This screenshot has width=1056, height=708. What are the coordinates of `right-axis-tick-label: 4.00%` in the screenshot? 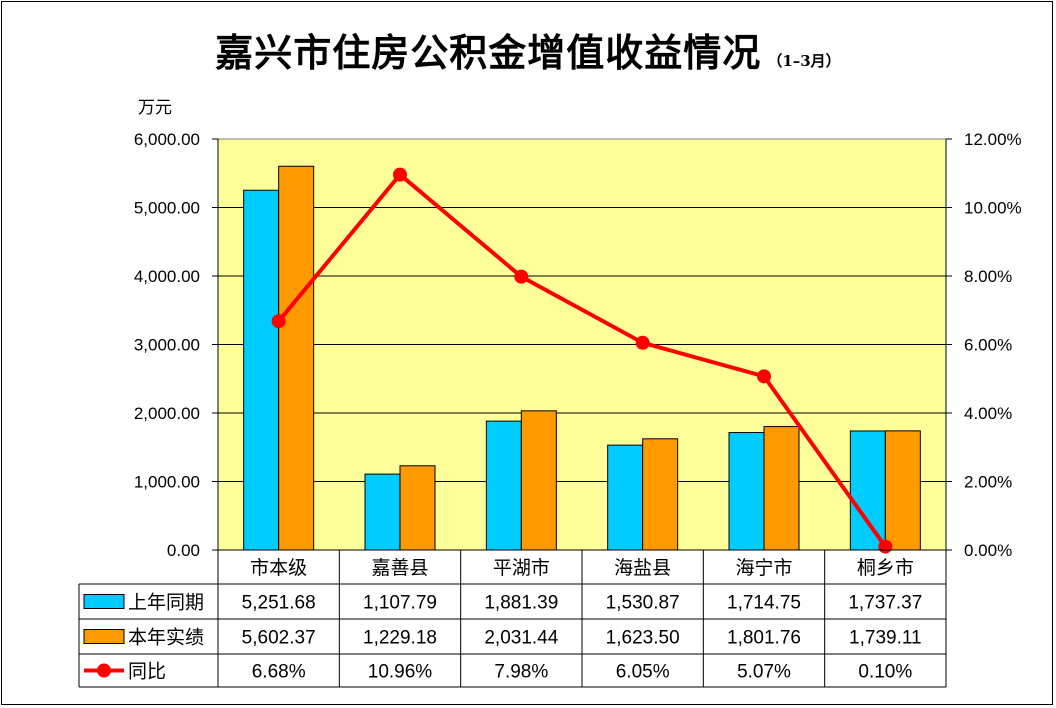 It's located at (988, 413).